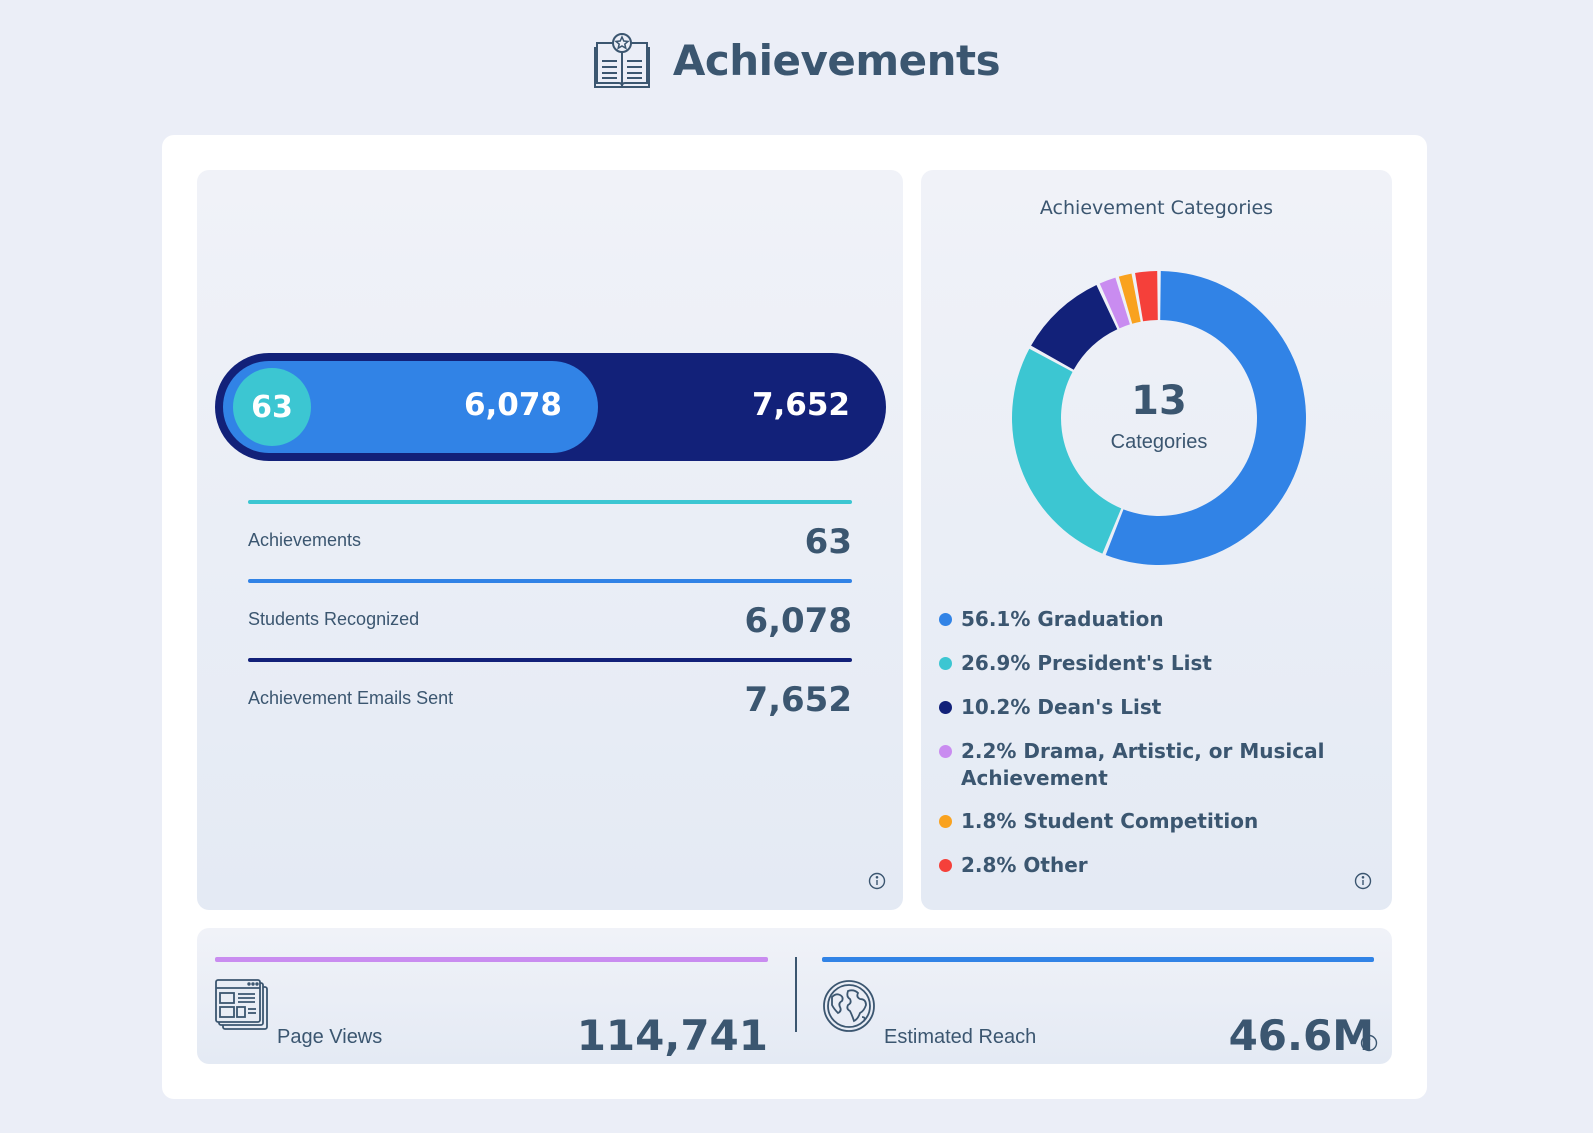 The width and height of the screenshot is (1593, 1133). Describe the element at coordinates (1061, 707) in the screenshot. I see `legend-label: 10.2% Dean's List` at that location.